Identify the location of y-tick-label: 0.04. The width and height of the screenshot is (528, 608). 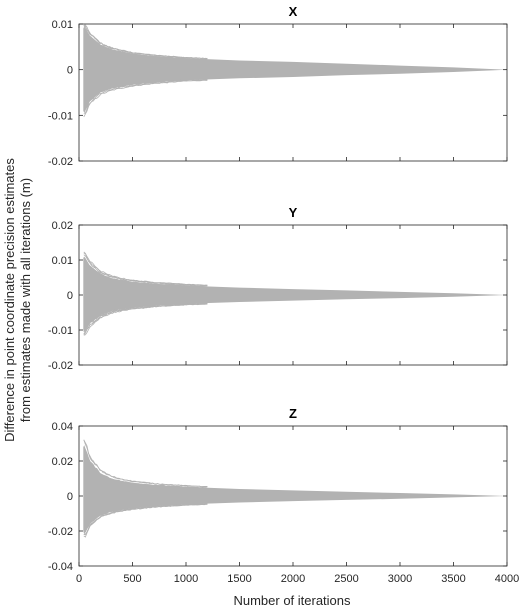
(62, 427).